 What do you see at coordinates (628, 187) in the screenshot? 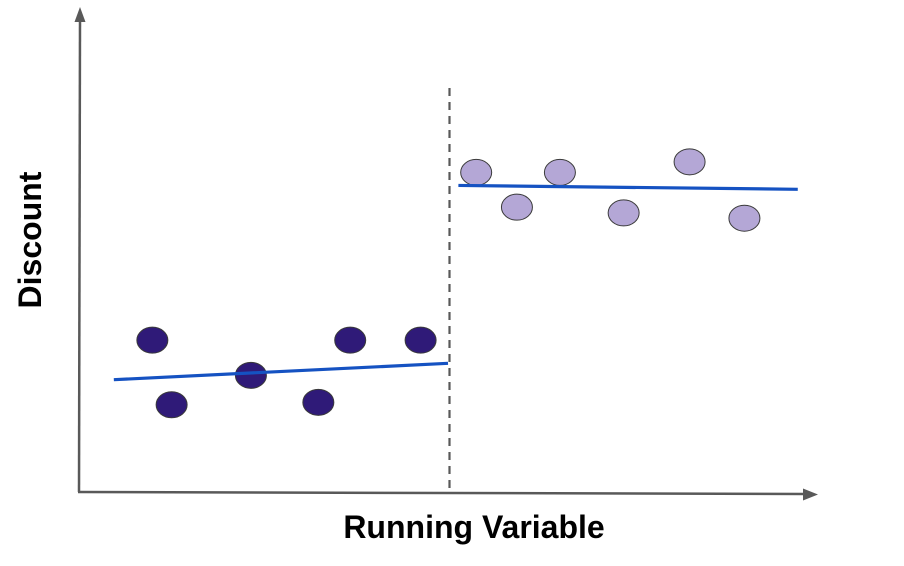
I see `fit-line-above-cutoff` at bounding box center [628, 187].